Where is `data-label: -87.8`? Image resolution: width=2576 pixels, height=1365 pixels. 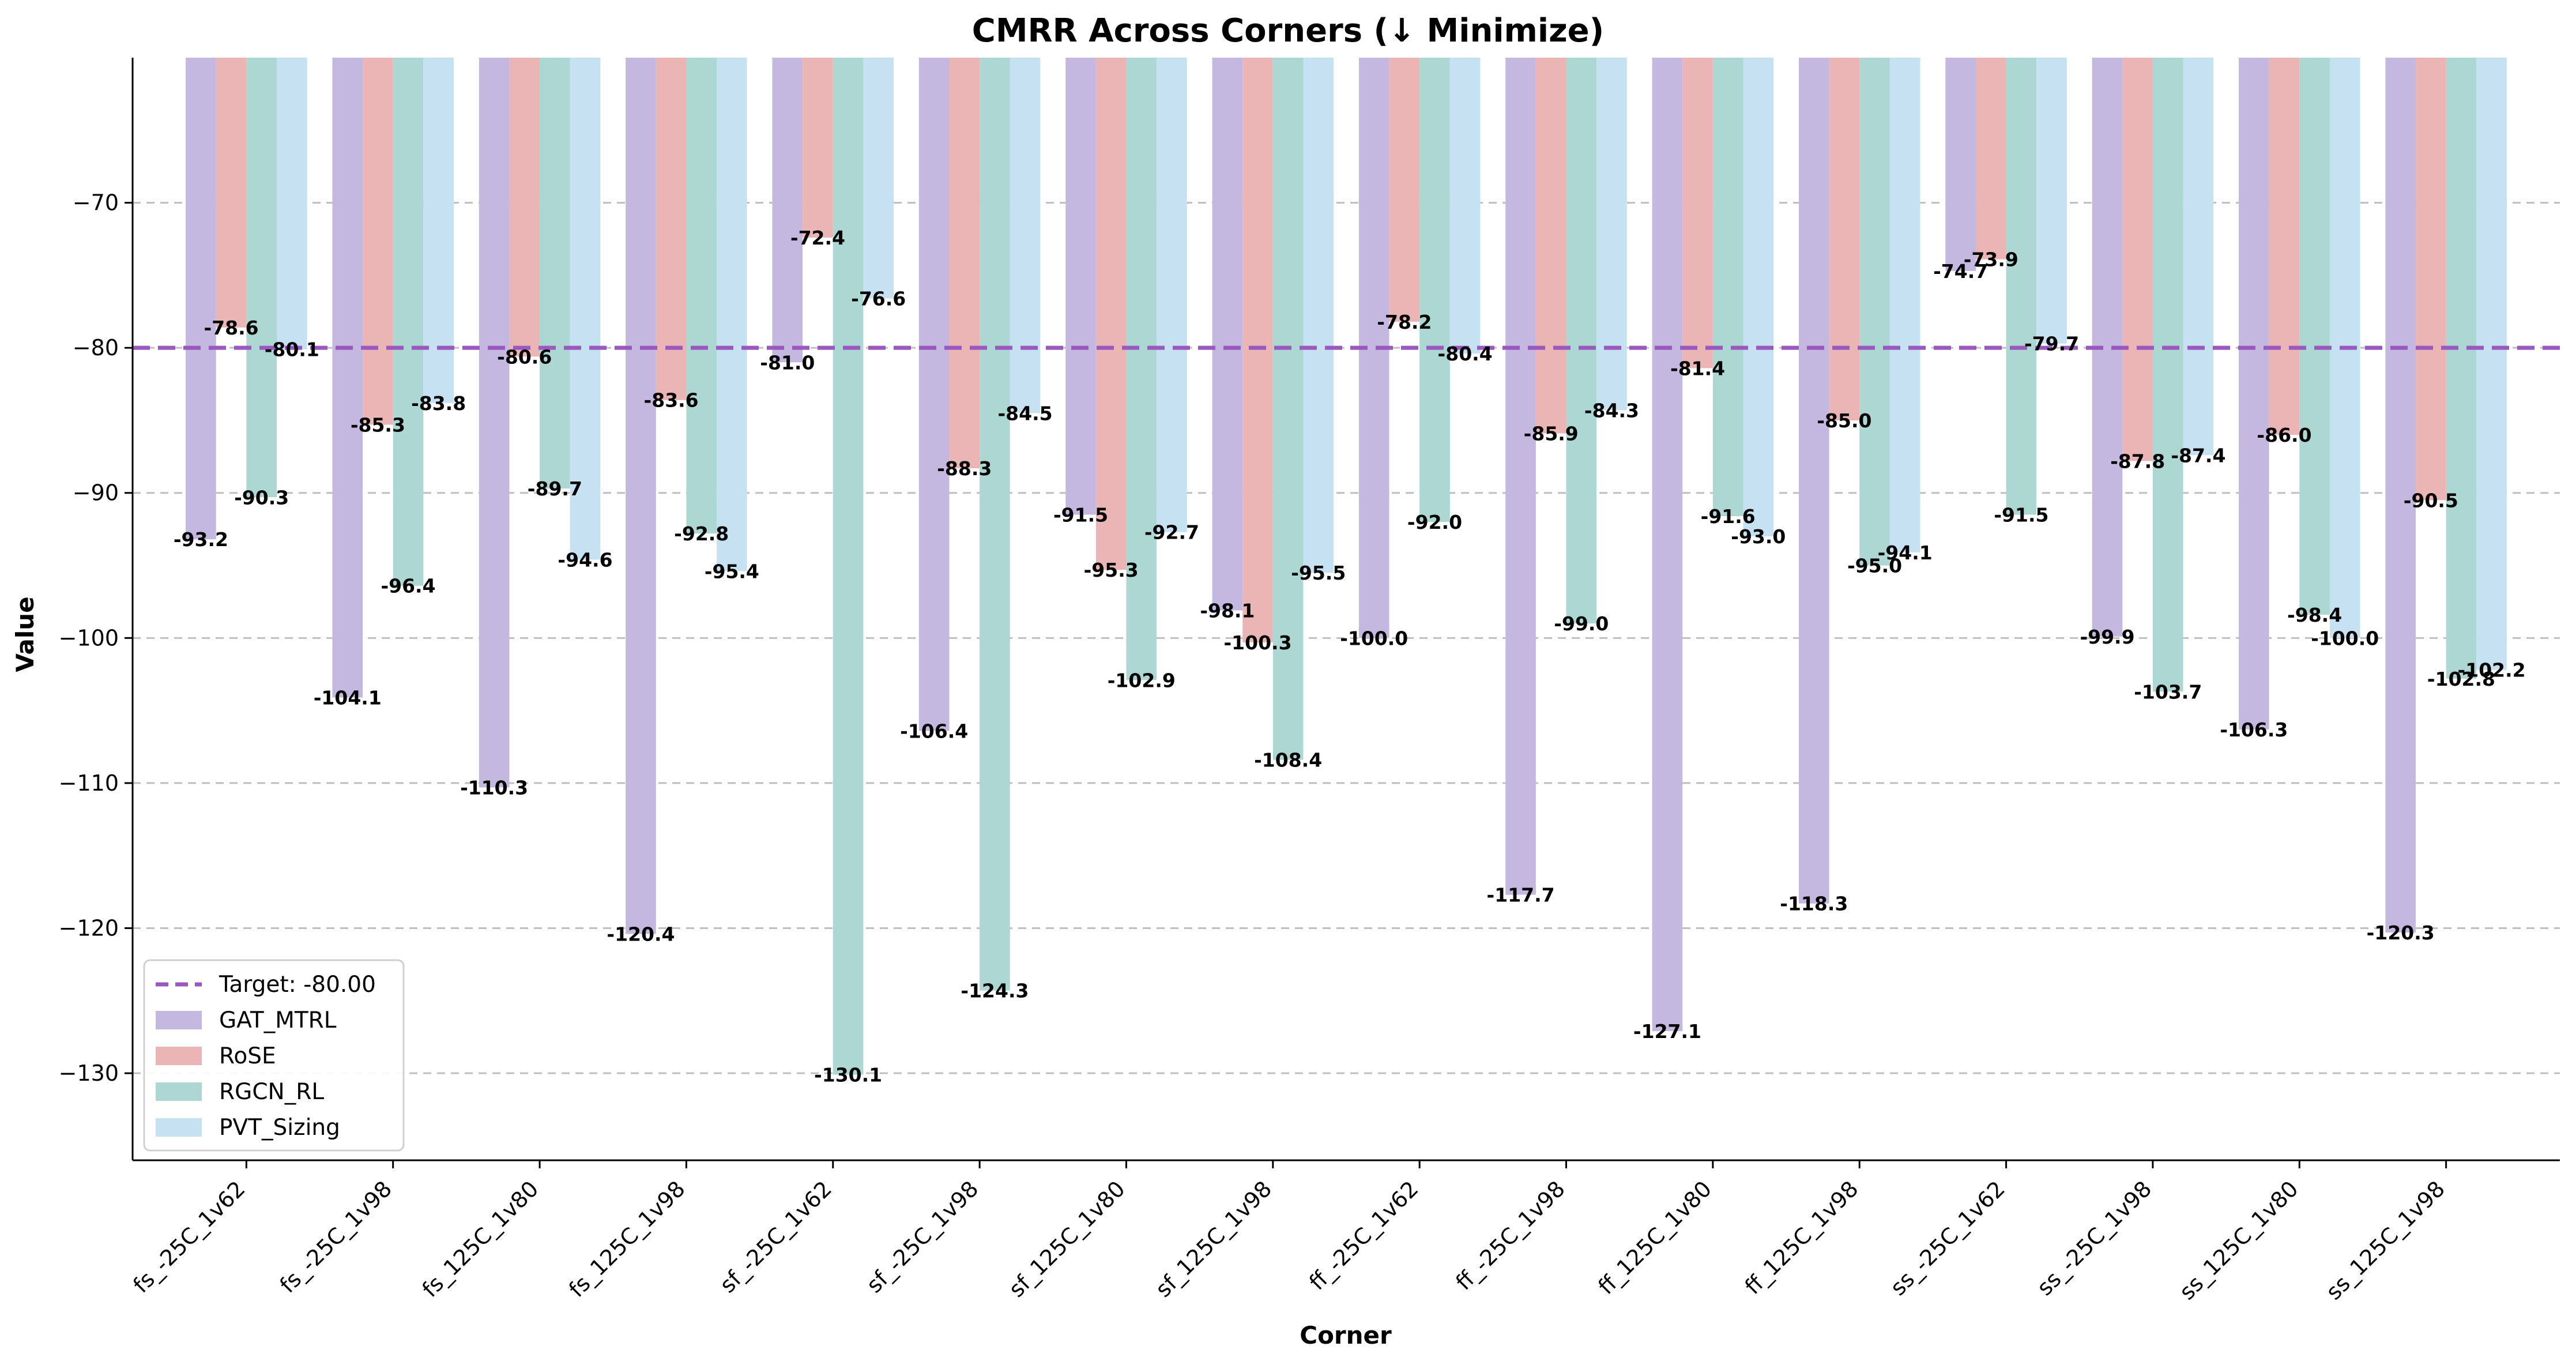
data-label: -87.8 is located at coordinates (2137, 461).